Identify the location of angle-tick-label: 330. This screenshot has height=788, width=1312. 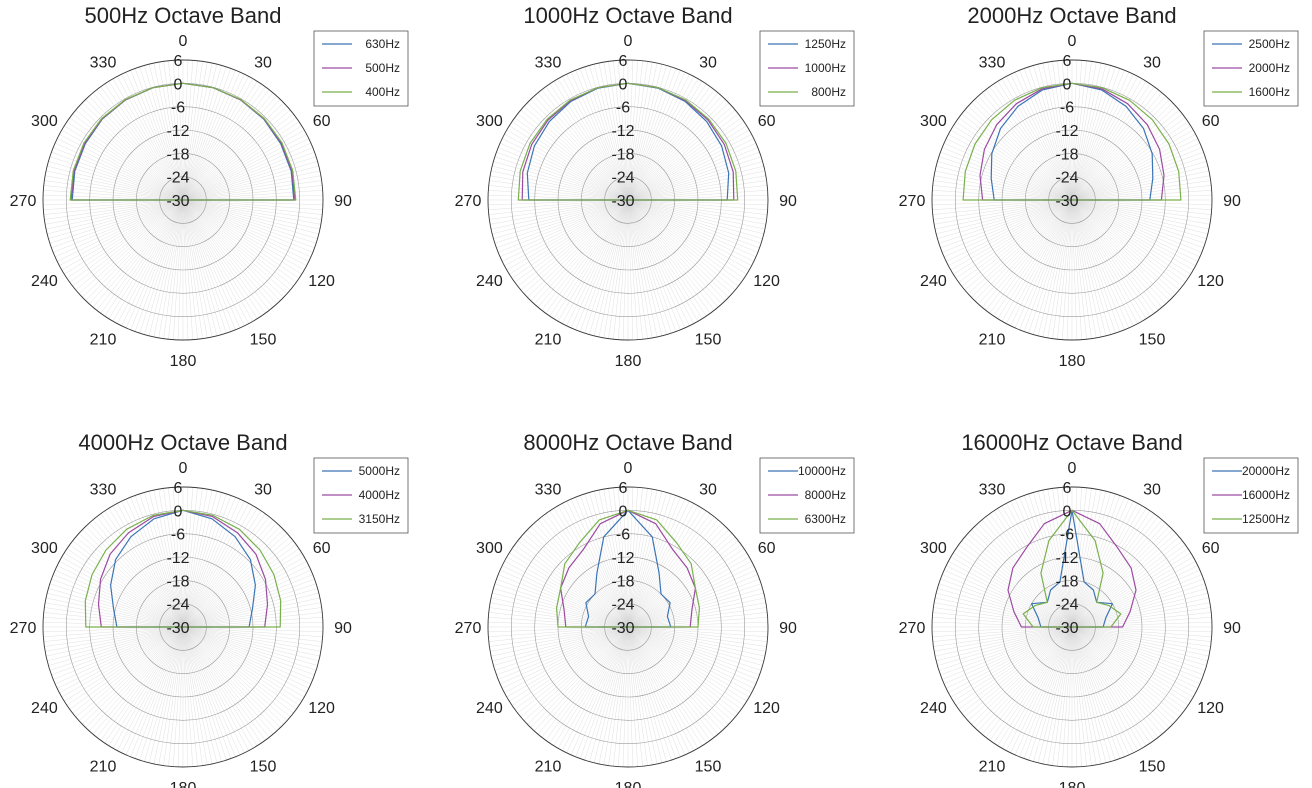
(103, 489).